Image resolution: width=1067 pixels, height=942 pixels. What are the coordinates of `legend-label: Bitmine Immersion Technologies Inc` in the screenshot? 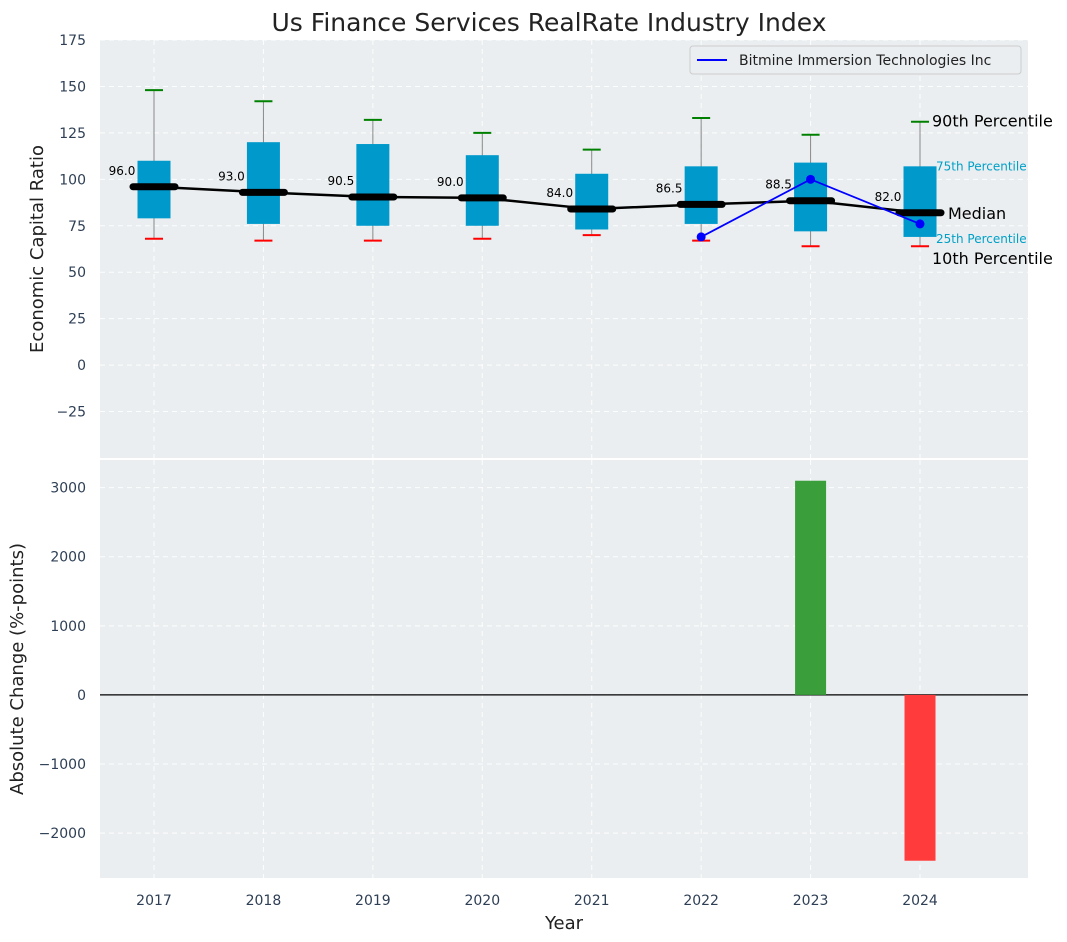 It's located at (865, 61).